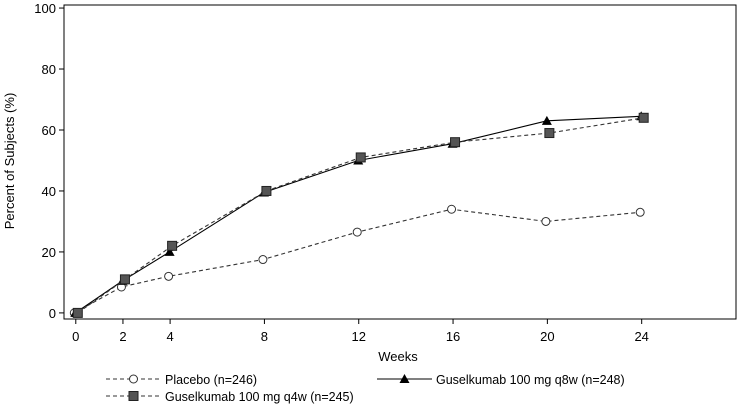  Describe the element at coordinates (211, 380) in the screenshot. I see `legend-label: Placebo (n=246)` at that location.